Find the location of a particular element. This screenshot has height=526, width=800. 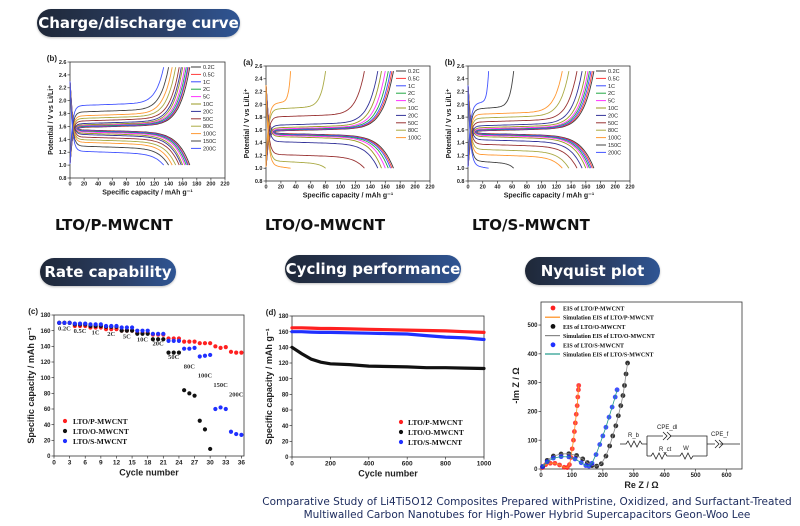

x-tick-label: 9 is located at coordinates (101, 463).